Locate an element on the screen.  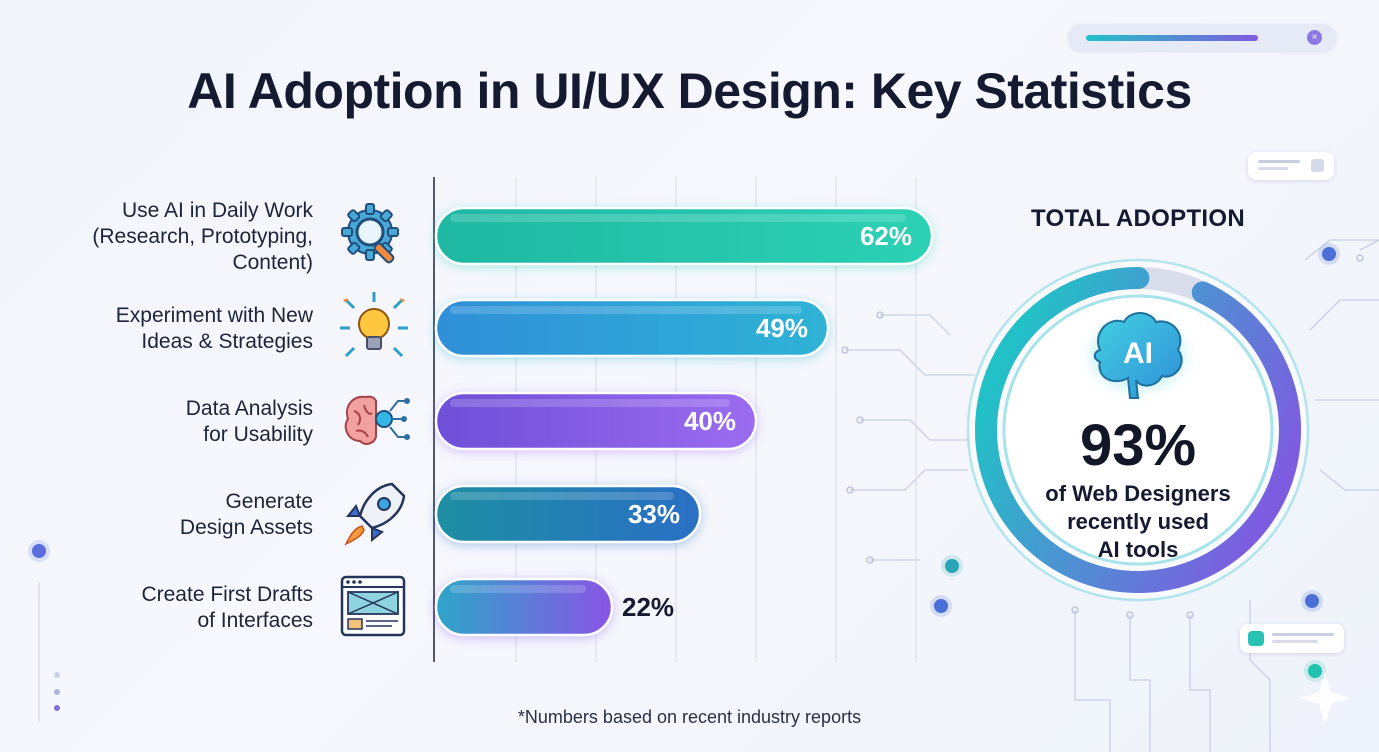
category-label-line: Content) is located at coordinates (272, 262).